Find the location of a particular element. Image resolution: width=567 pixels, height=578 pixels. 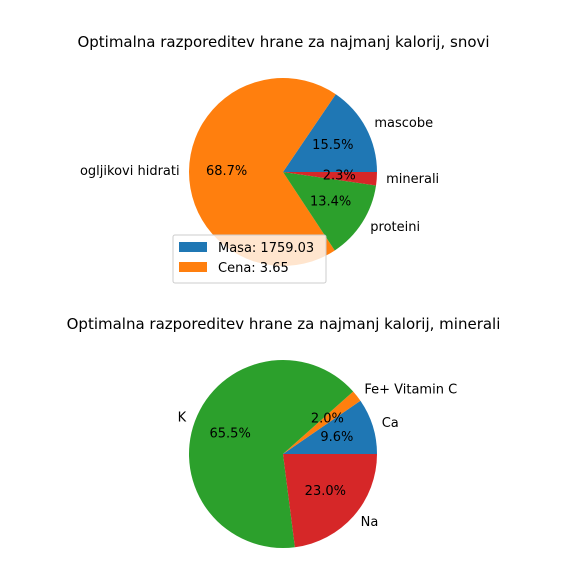

slice-label-mascobe: mascobe is located at coordinates (403, 123).